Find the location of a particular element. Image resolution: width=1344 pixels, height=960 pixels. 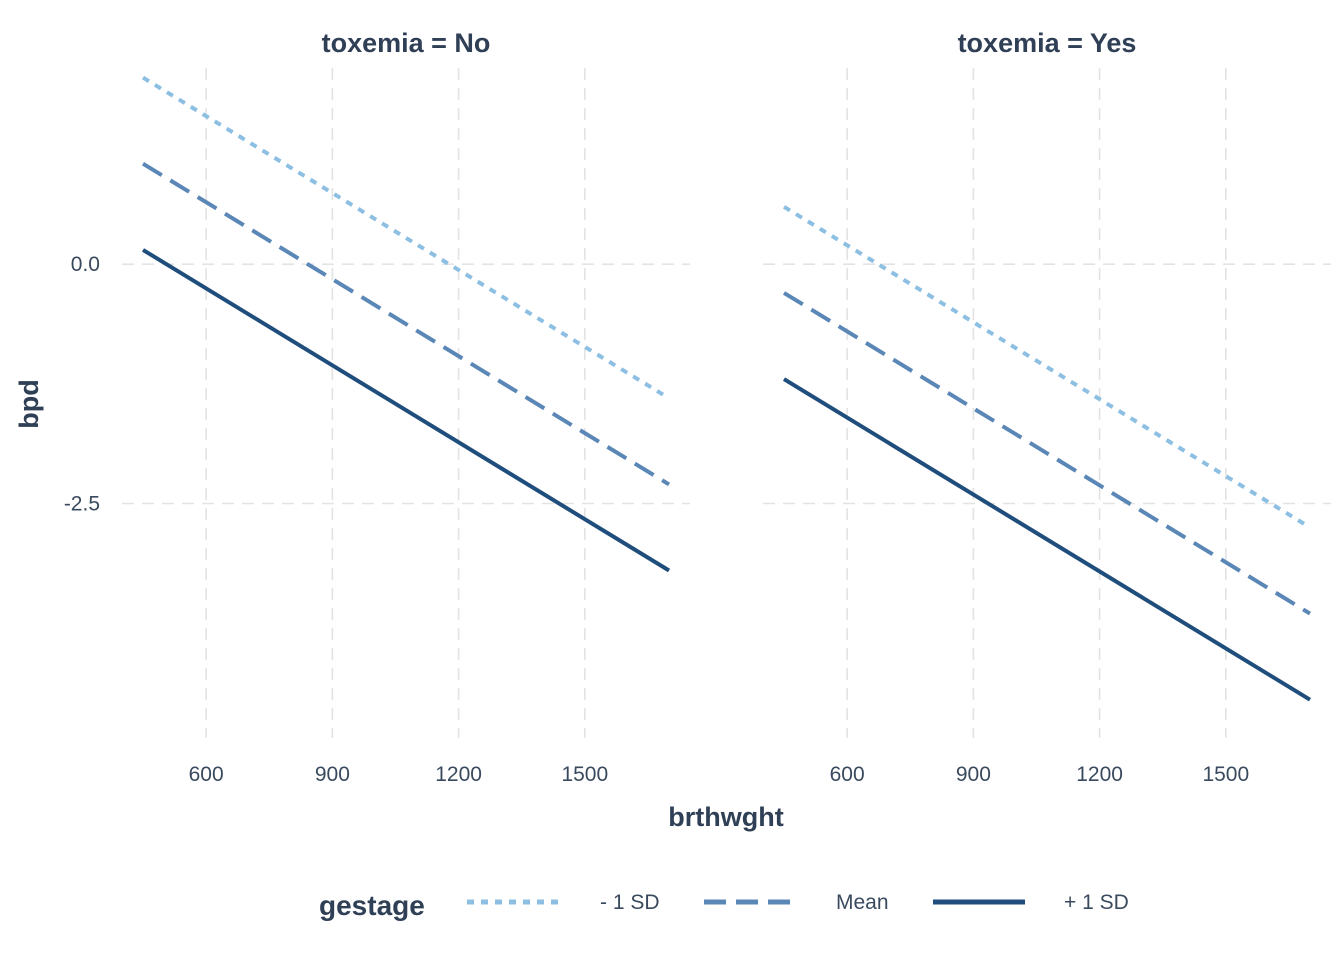

legend-title: gestage is located at coordinates (372, 905).